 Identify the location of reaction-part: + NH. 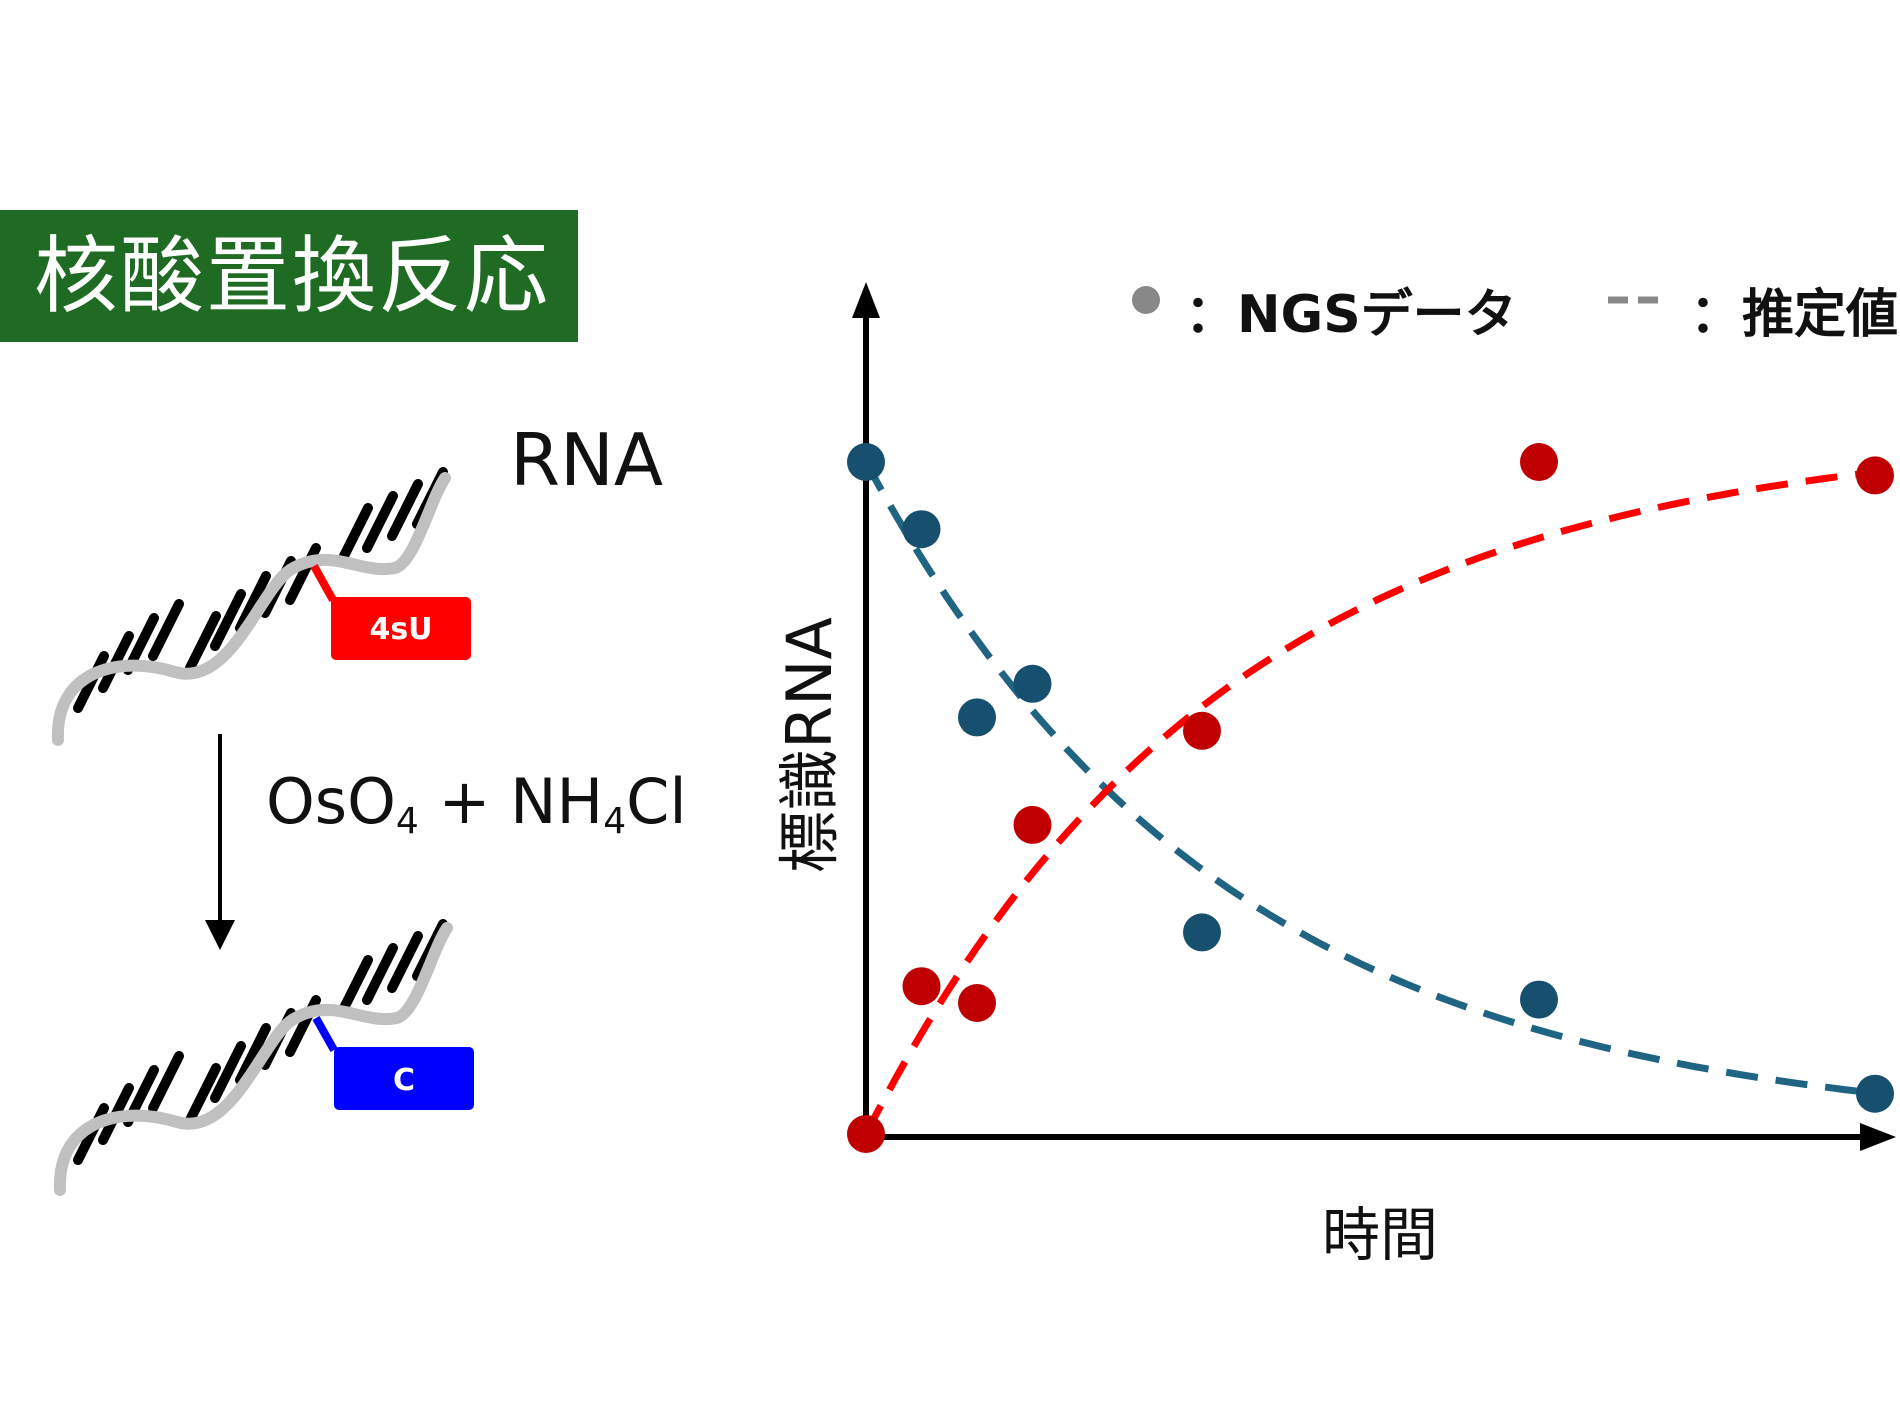
(511, 801).